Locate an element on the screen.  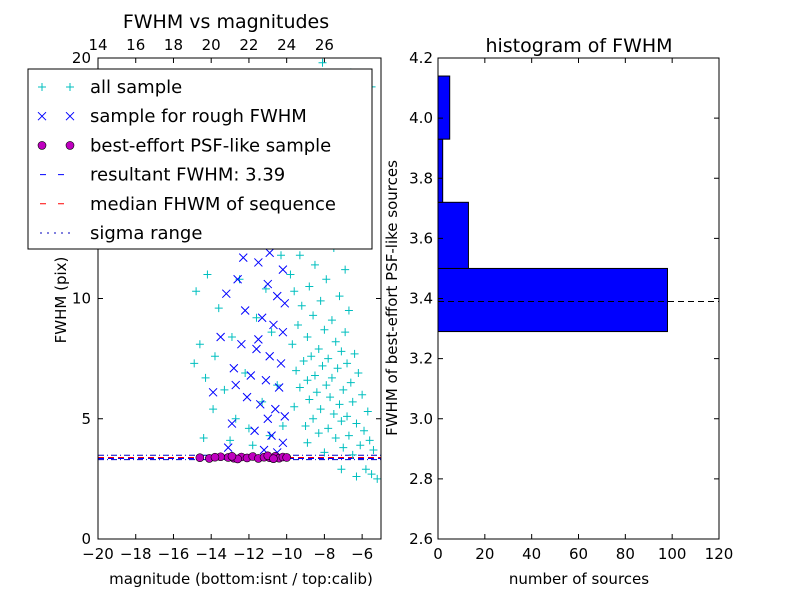
top-axis-tick-label: 14 is located at coordinates (97, 45).